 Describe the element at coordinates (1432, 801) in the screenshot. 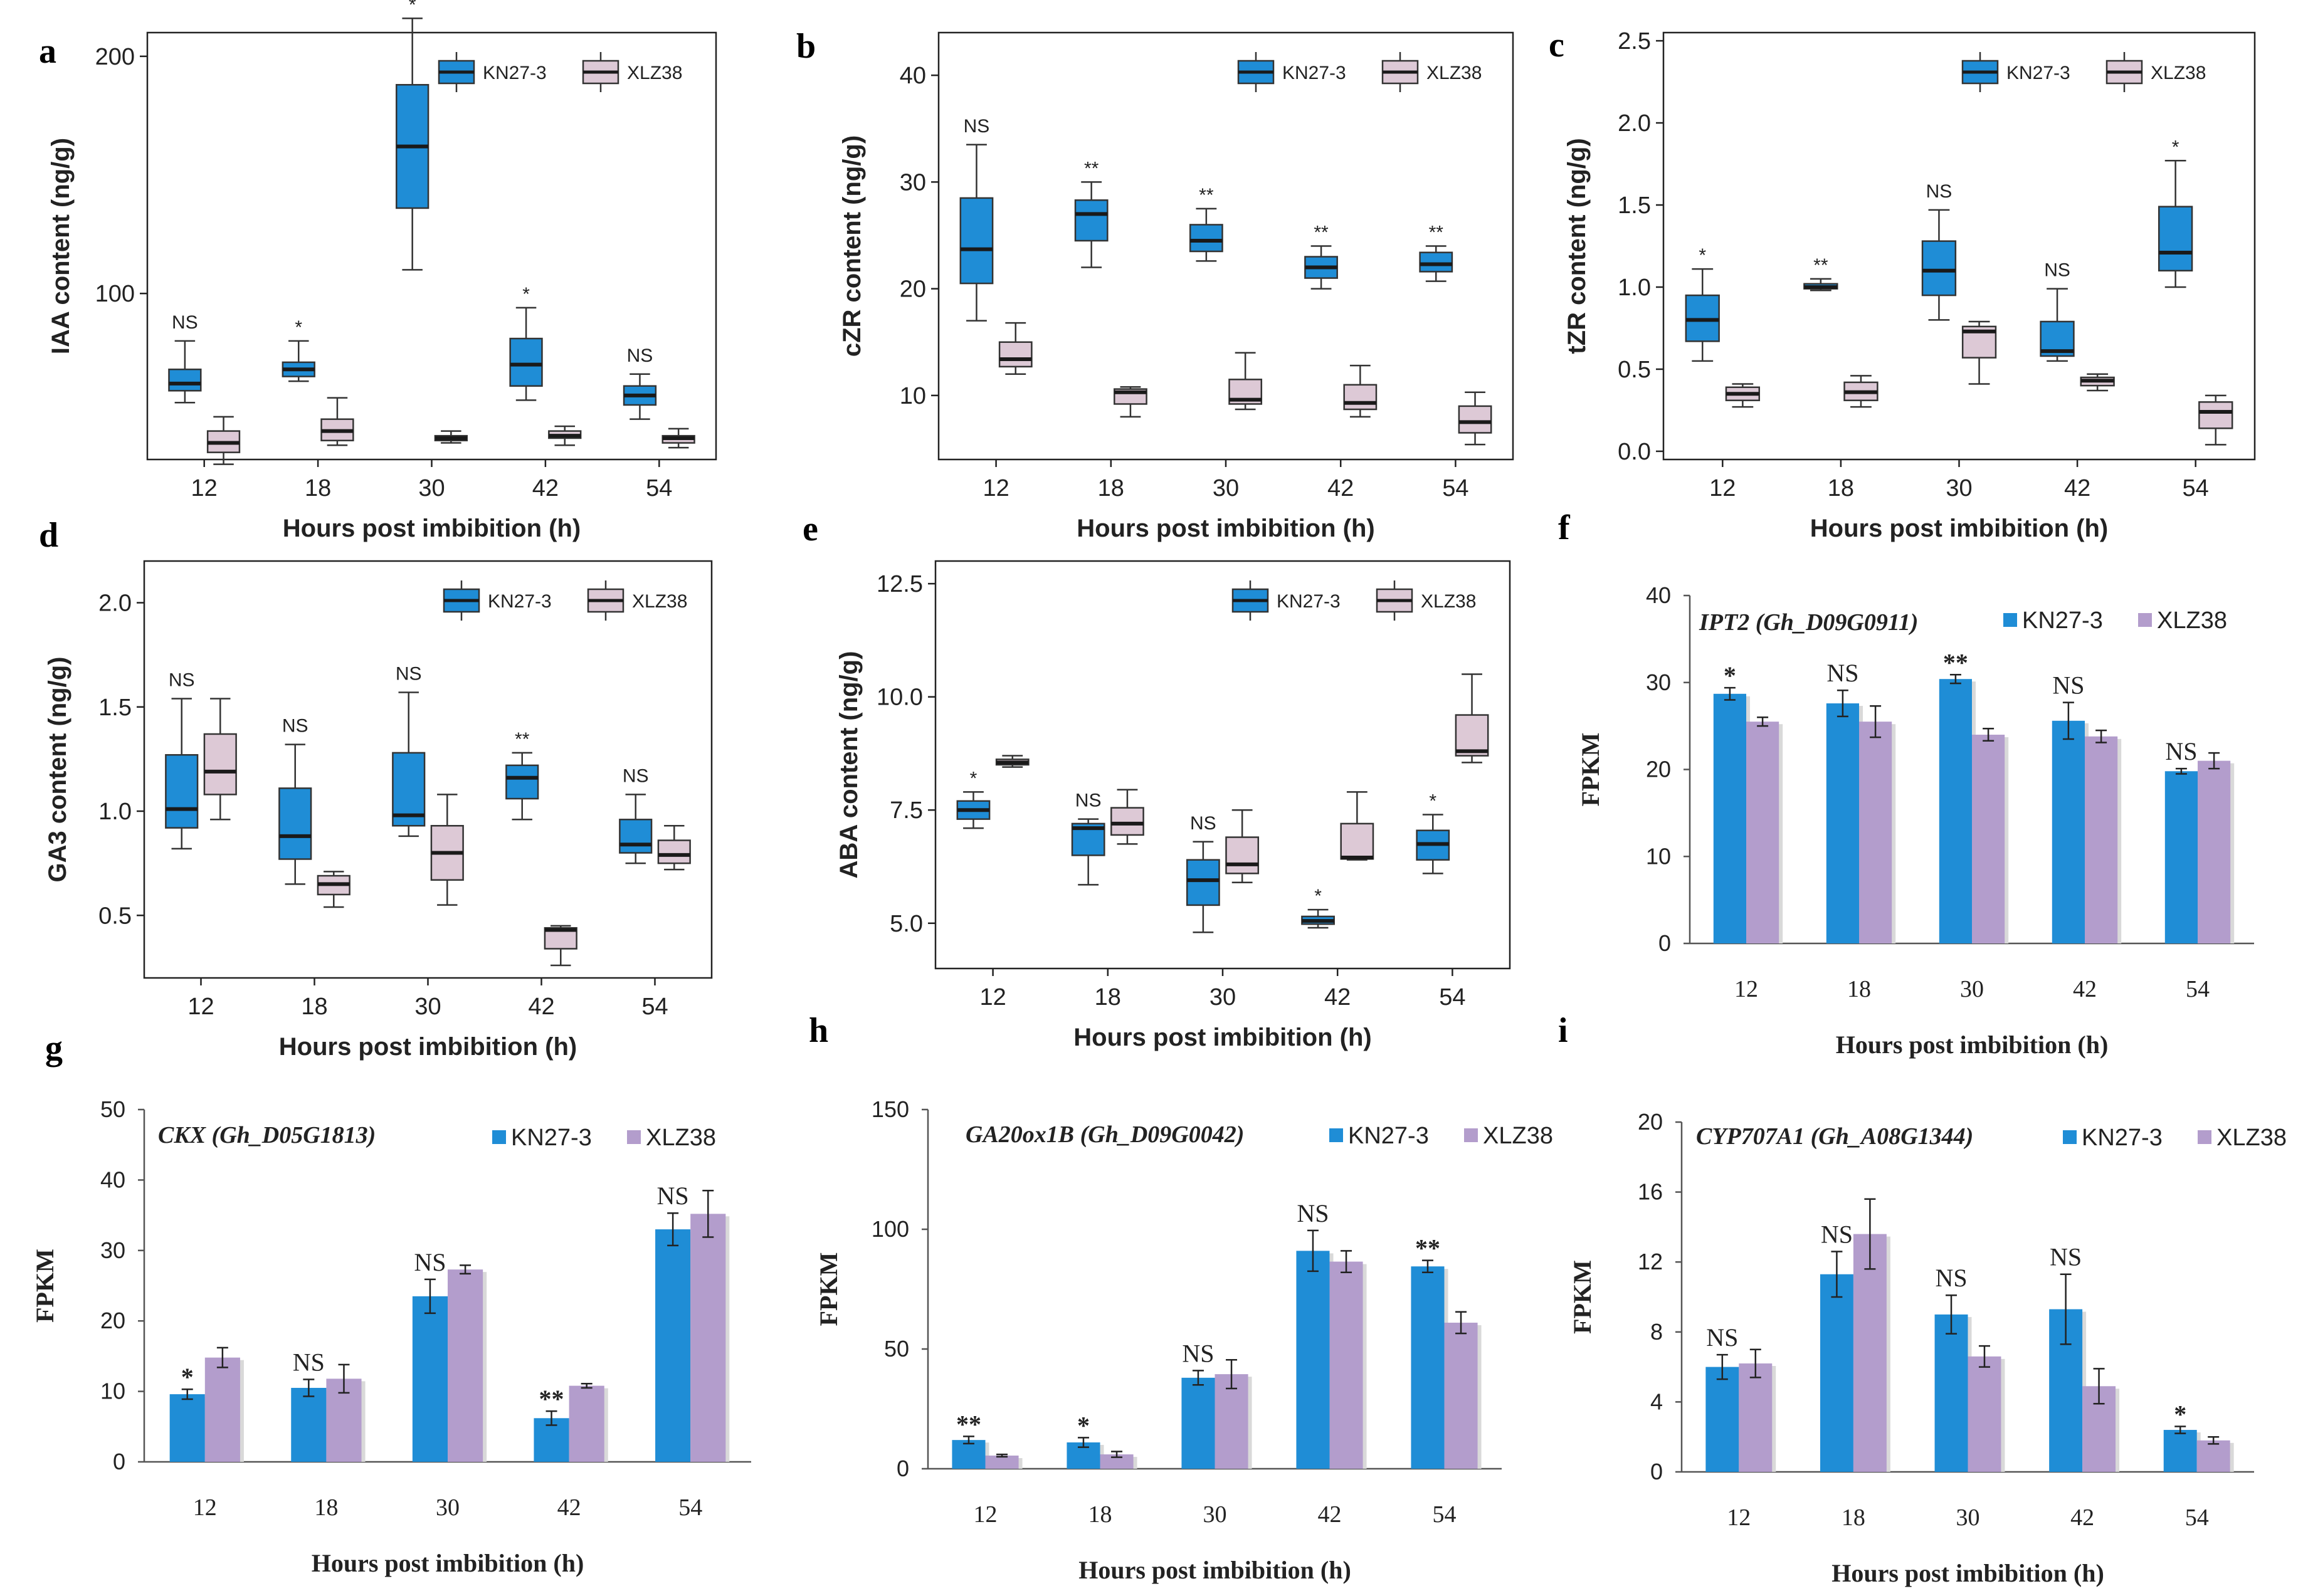

I see `significance-label-e-54: *` at that location.